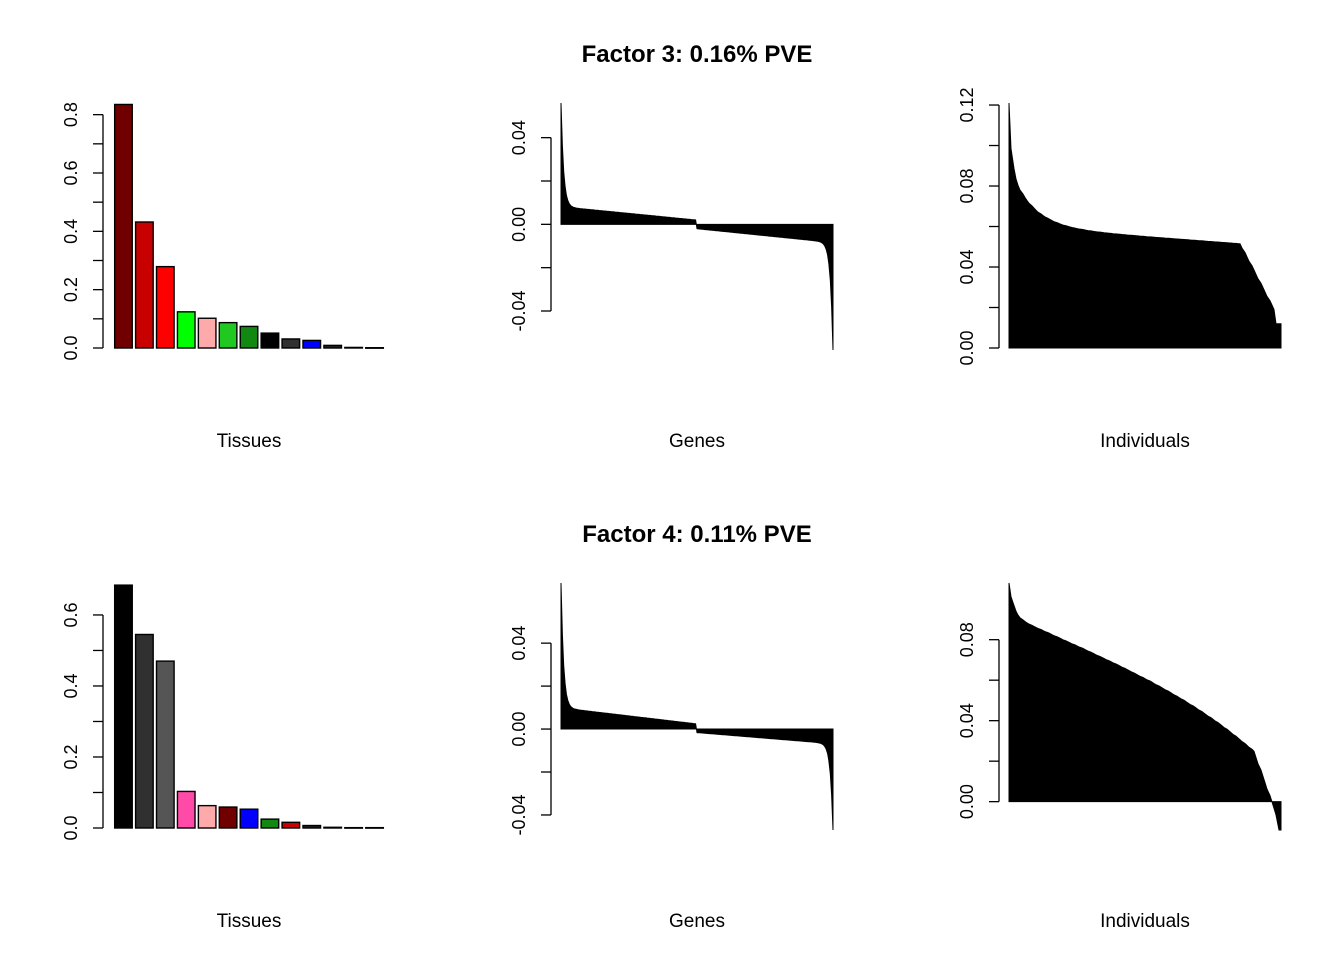 Image resolution: width=1344 pixels, height=960 pixels. I want to click on y-tick-label: 0.8, so click(71, 114).